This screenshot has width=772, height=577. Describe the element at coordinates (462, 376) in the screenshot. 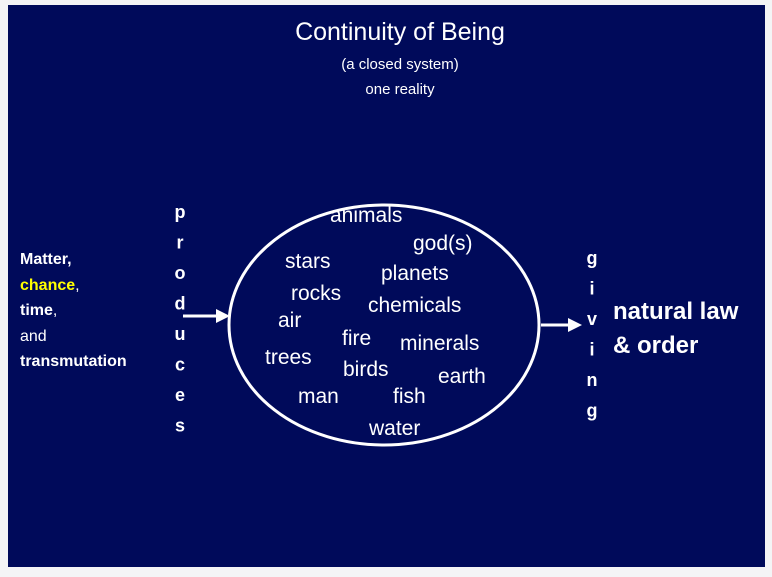

I see `element: earth` at that location.